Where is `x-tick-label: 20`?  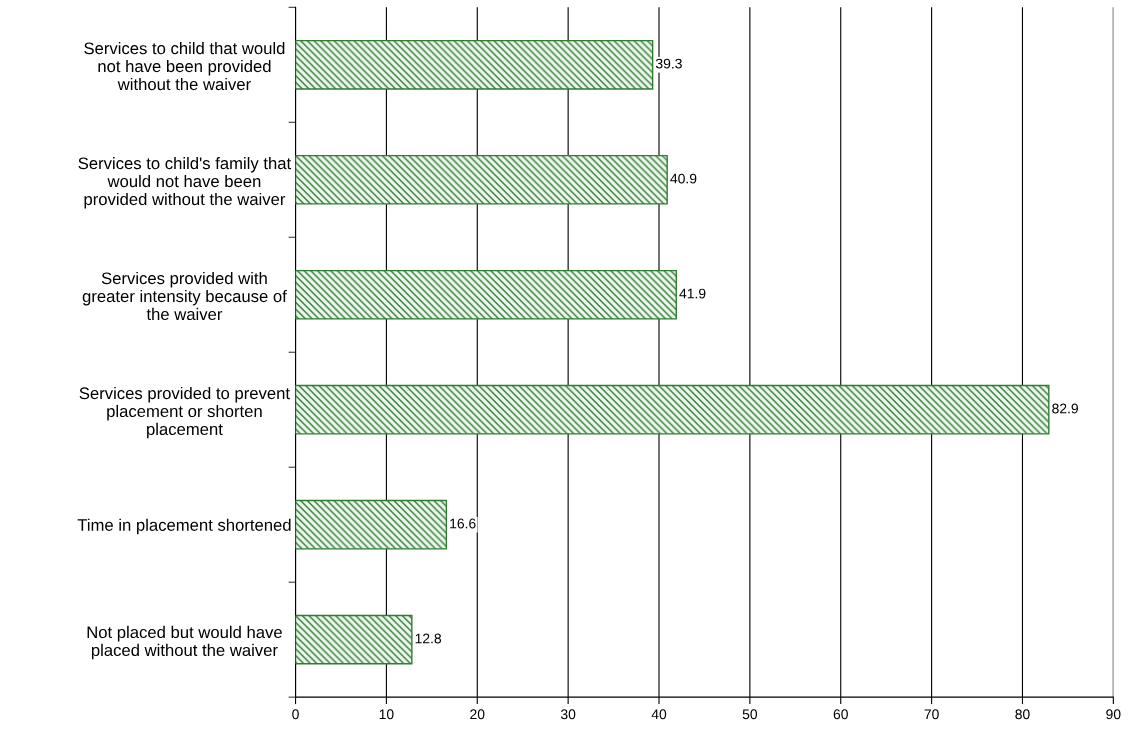 x-tick-label: 20 is located at coordinates (477, 714).